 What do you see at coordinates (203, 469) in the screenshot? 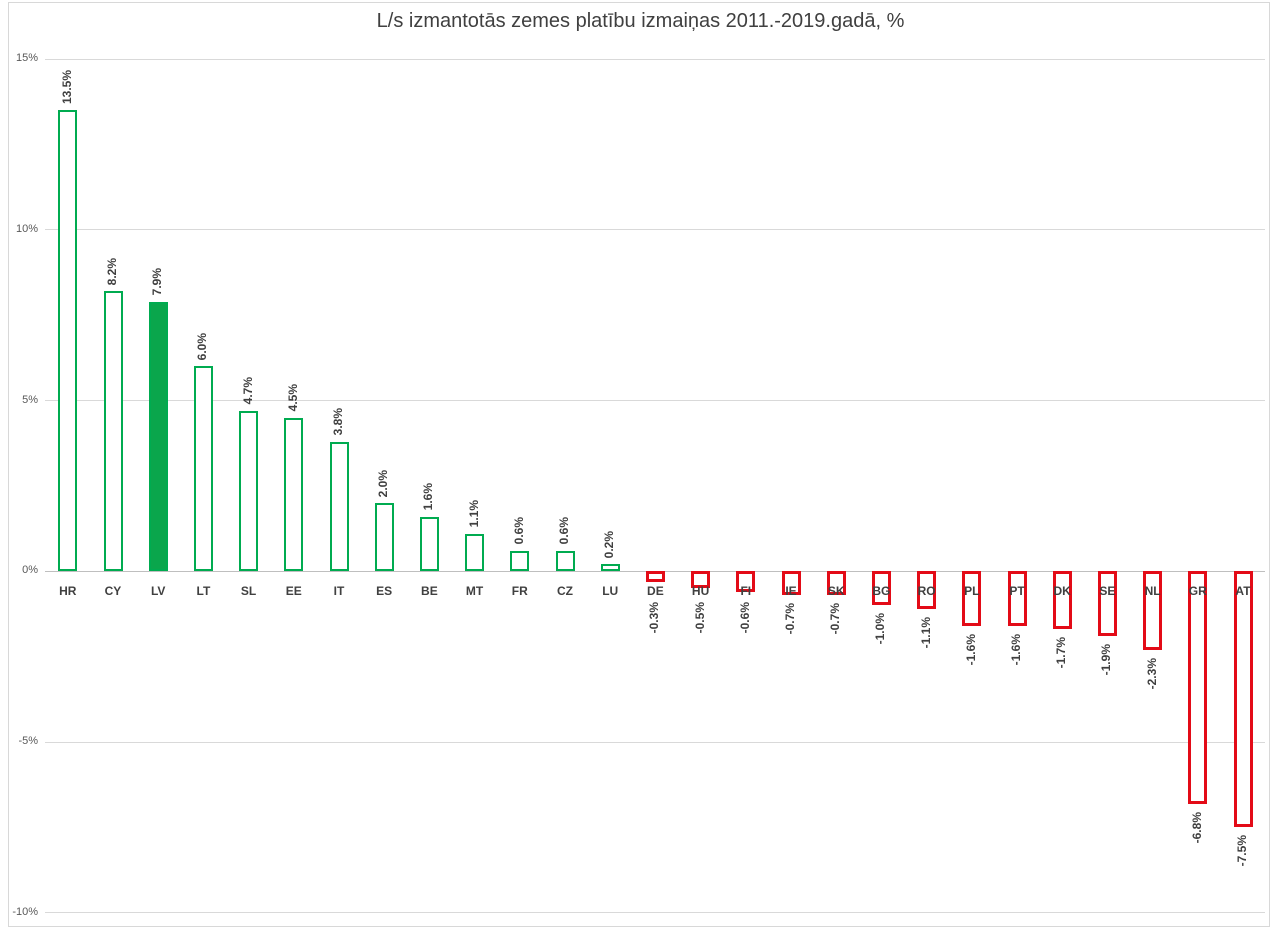
I see `bar-lt` at bounding box center [203, 469].